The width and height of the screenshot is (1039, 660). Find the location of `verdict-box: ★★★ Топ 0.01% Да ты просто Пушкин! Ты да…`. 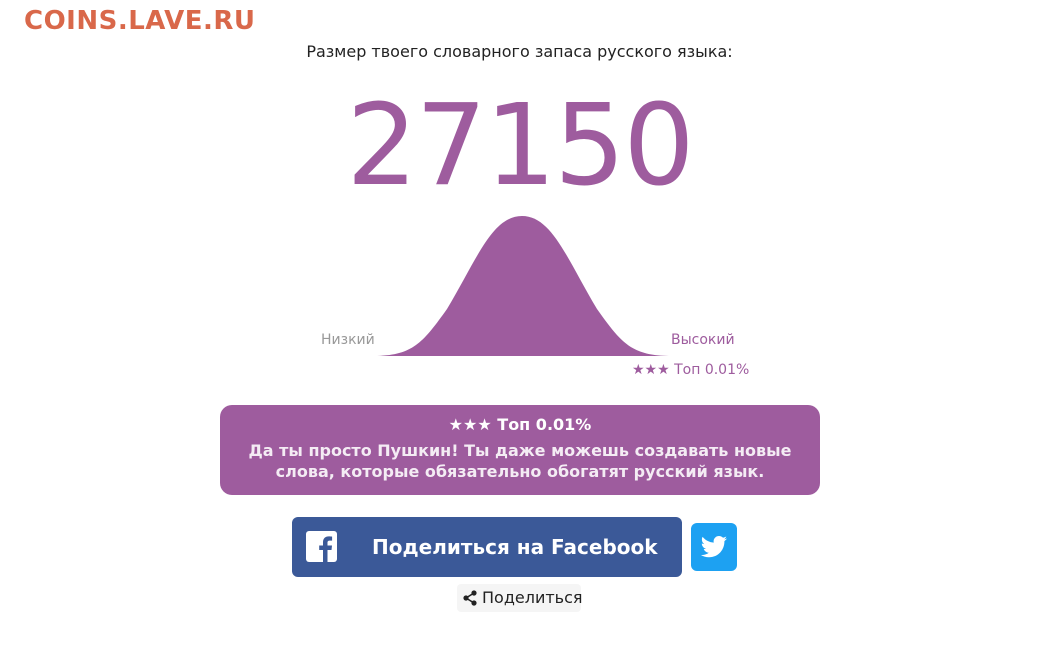

verdict-box: ★★★ Топ 0.01% Да ты просто Пушкин! Ты да… is located at coordinates (520, 450).